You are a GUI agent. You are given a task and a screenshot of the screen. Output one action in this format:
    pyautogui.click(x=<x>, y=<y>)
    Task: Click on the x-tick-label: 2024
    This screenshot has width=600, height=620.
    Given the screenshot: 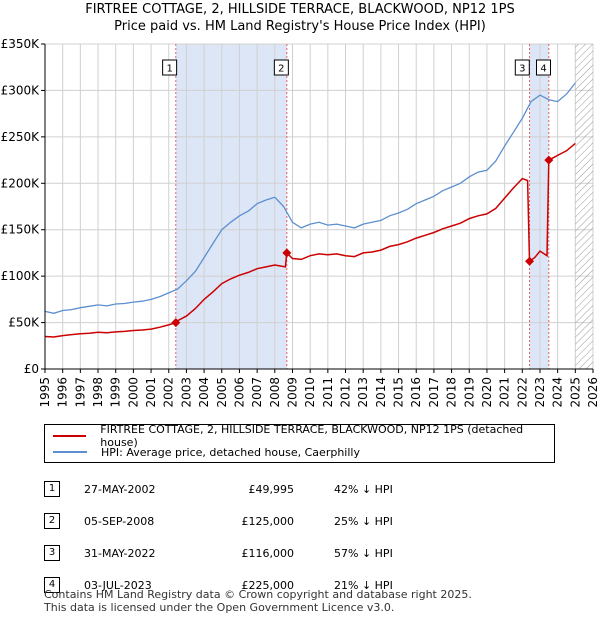 What is the action you would take?
    pyautogui.click(x=558, y=392)
    